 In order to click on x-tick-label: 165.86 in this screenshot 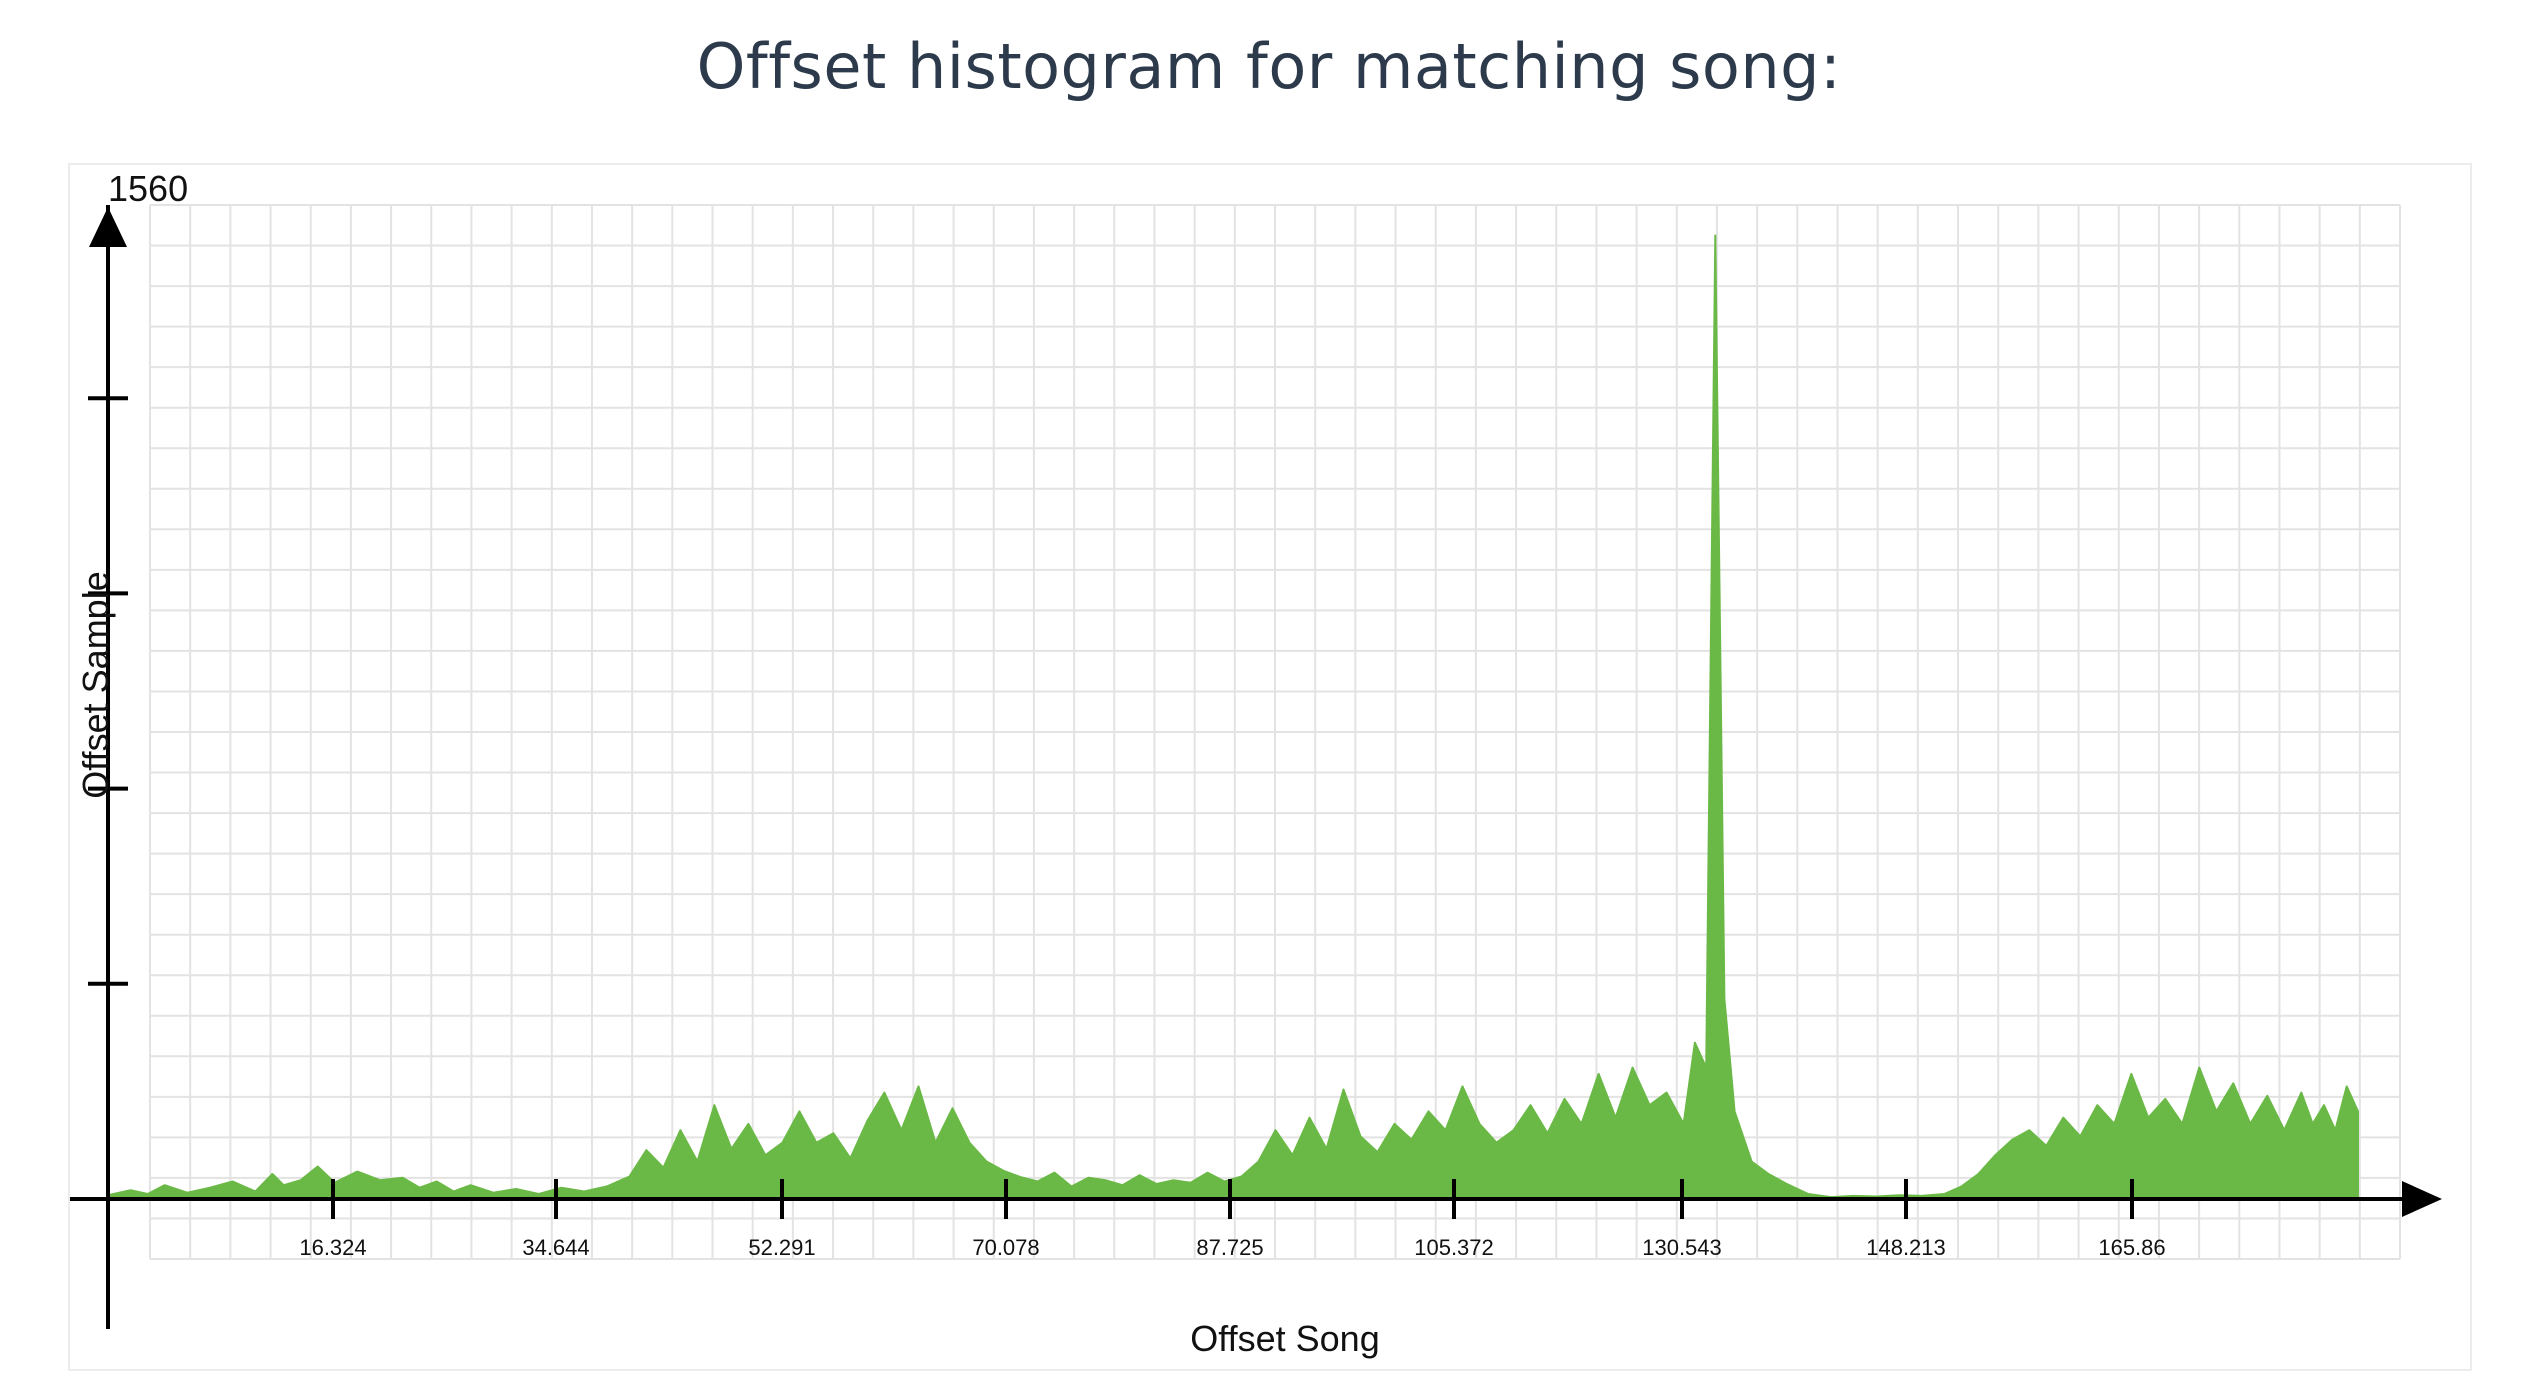, I will do `click(2131, 1247)`.